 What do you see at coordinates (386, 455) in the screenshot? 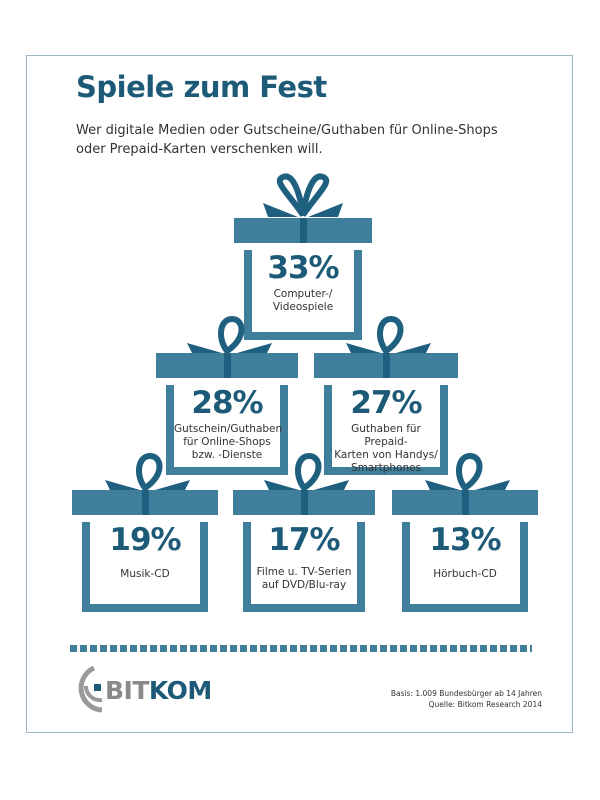
I see `label-line: Karten von Handys/` at bounding box center [386, 455].